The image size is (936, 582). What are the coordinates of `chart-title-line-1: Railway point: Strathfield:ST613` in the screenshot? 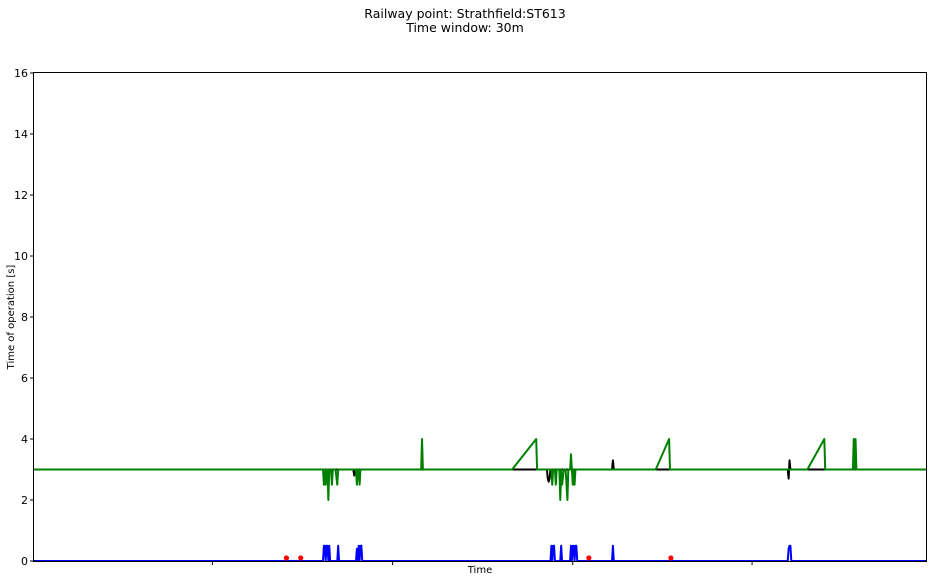 It's located at (464, 13).